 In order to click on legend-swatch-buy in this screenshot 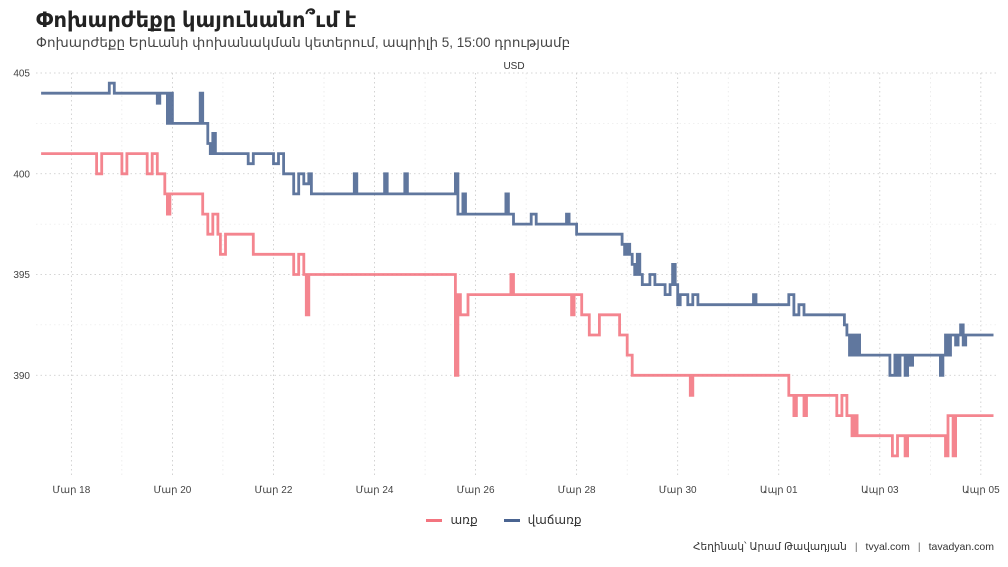, I will do `click(434, 520)`.